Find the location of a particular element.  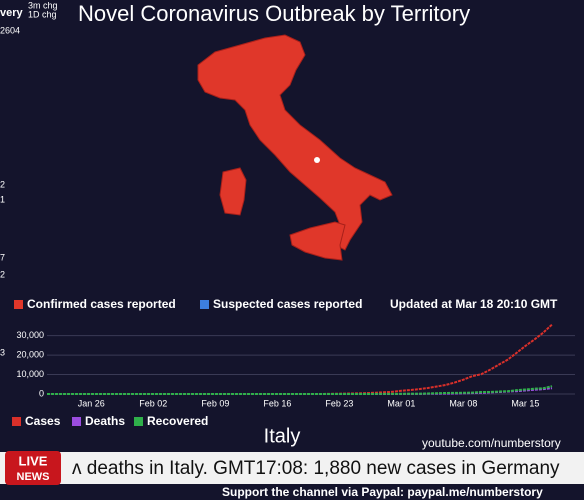

legend-label: Suspected cases reported is located at coordinates (287, 304).